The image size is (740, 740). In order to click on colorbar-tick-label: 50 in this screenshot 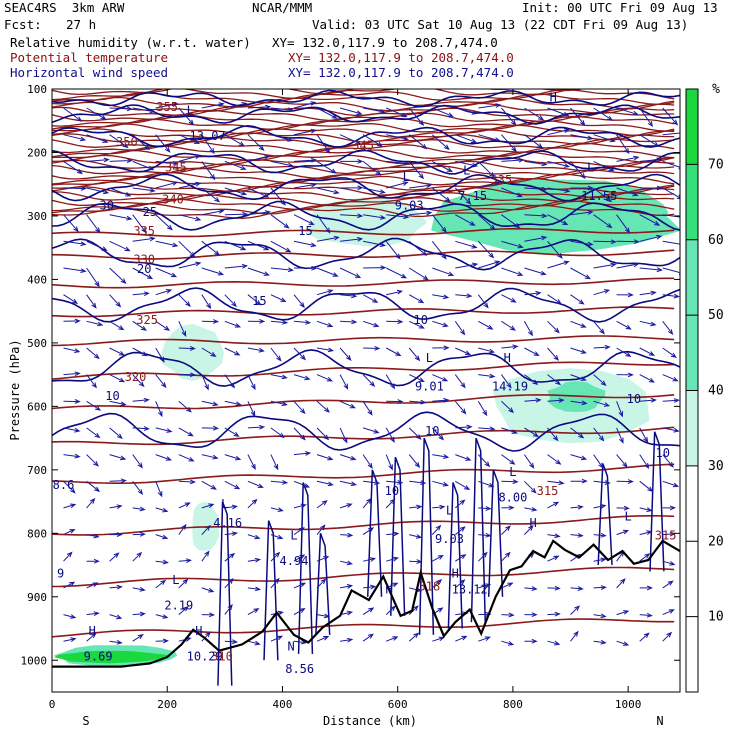, I will do `click(716, 315)`.